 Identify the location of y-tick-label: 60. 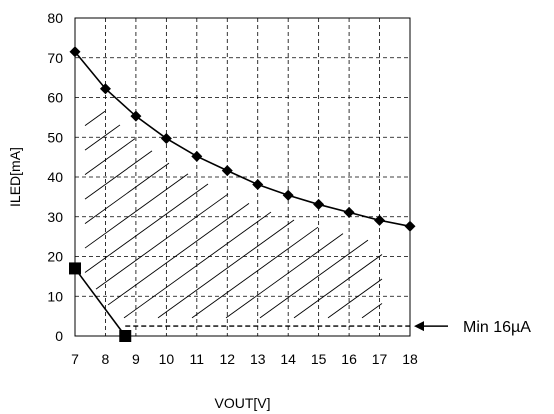
(55, 98).